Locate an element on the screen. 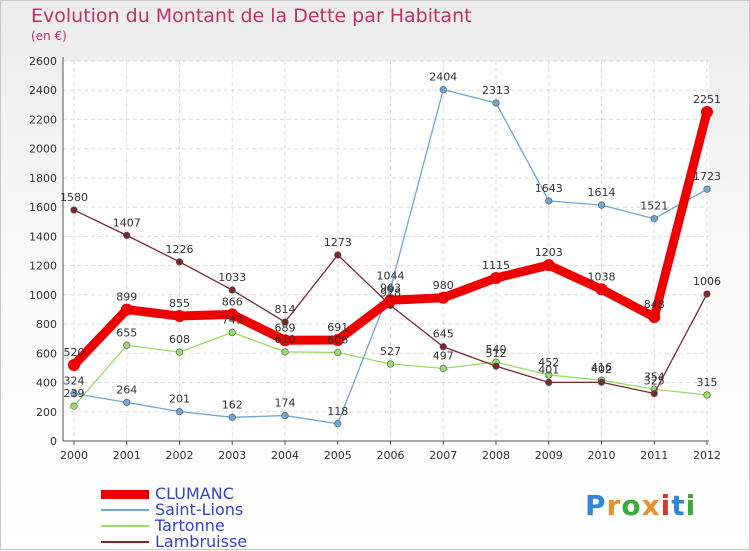 This screenshot has height=551, width=750. data-label: 2251 is located at coordinates (707, 99).